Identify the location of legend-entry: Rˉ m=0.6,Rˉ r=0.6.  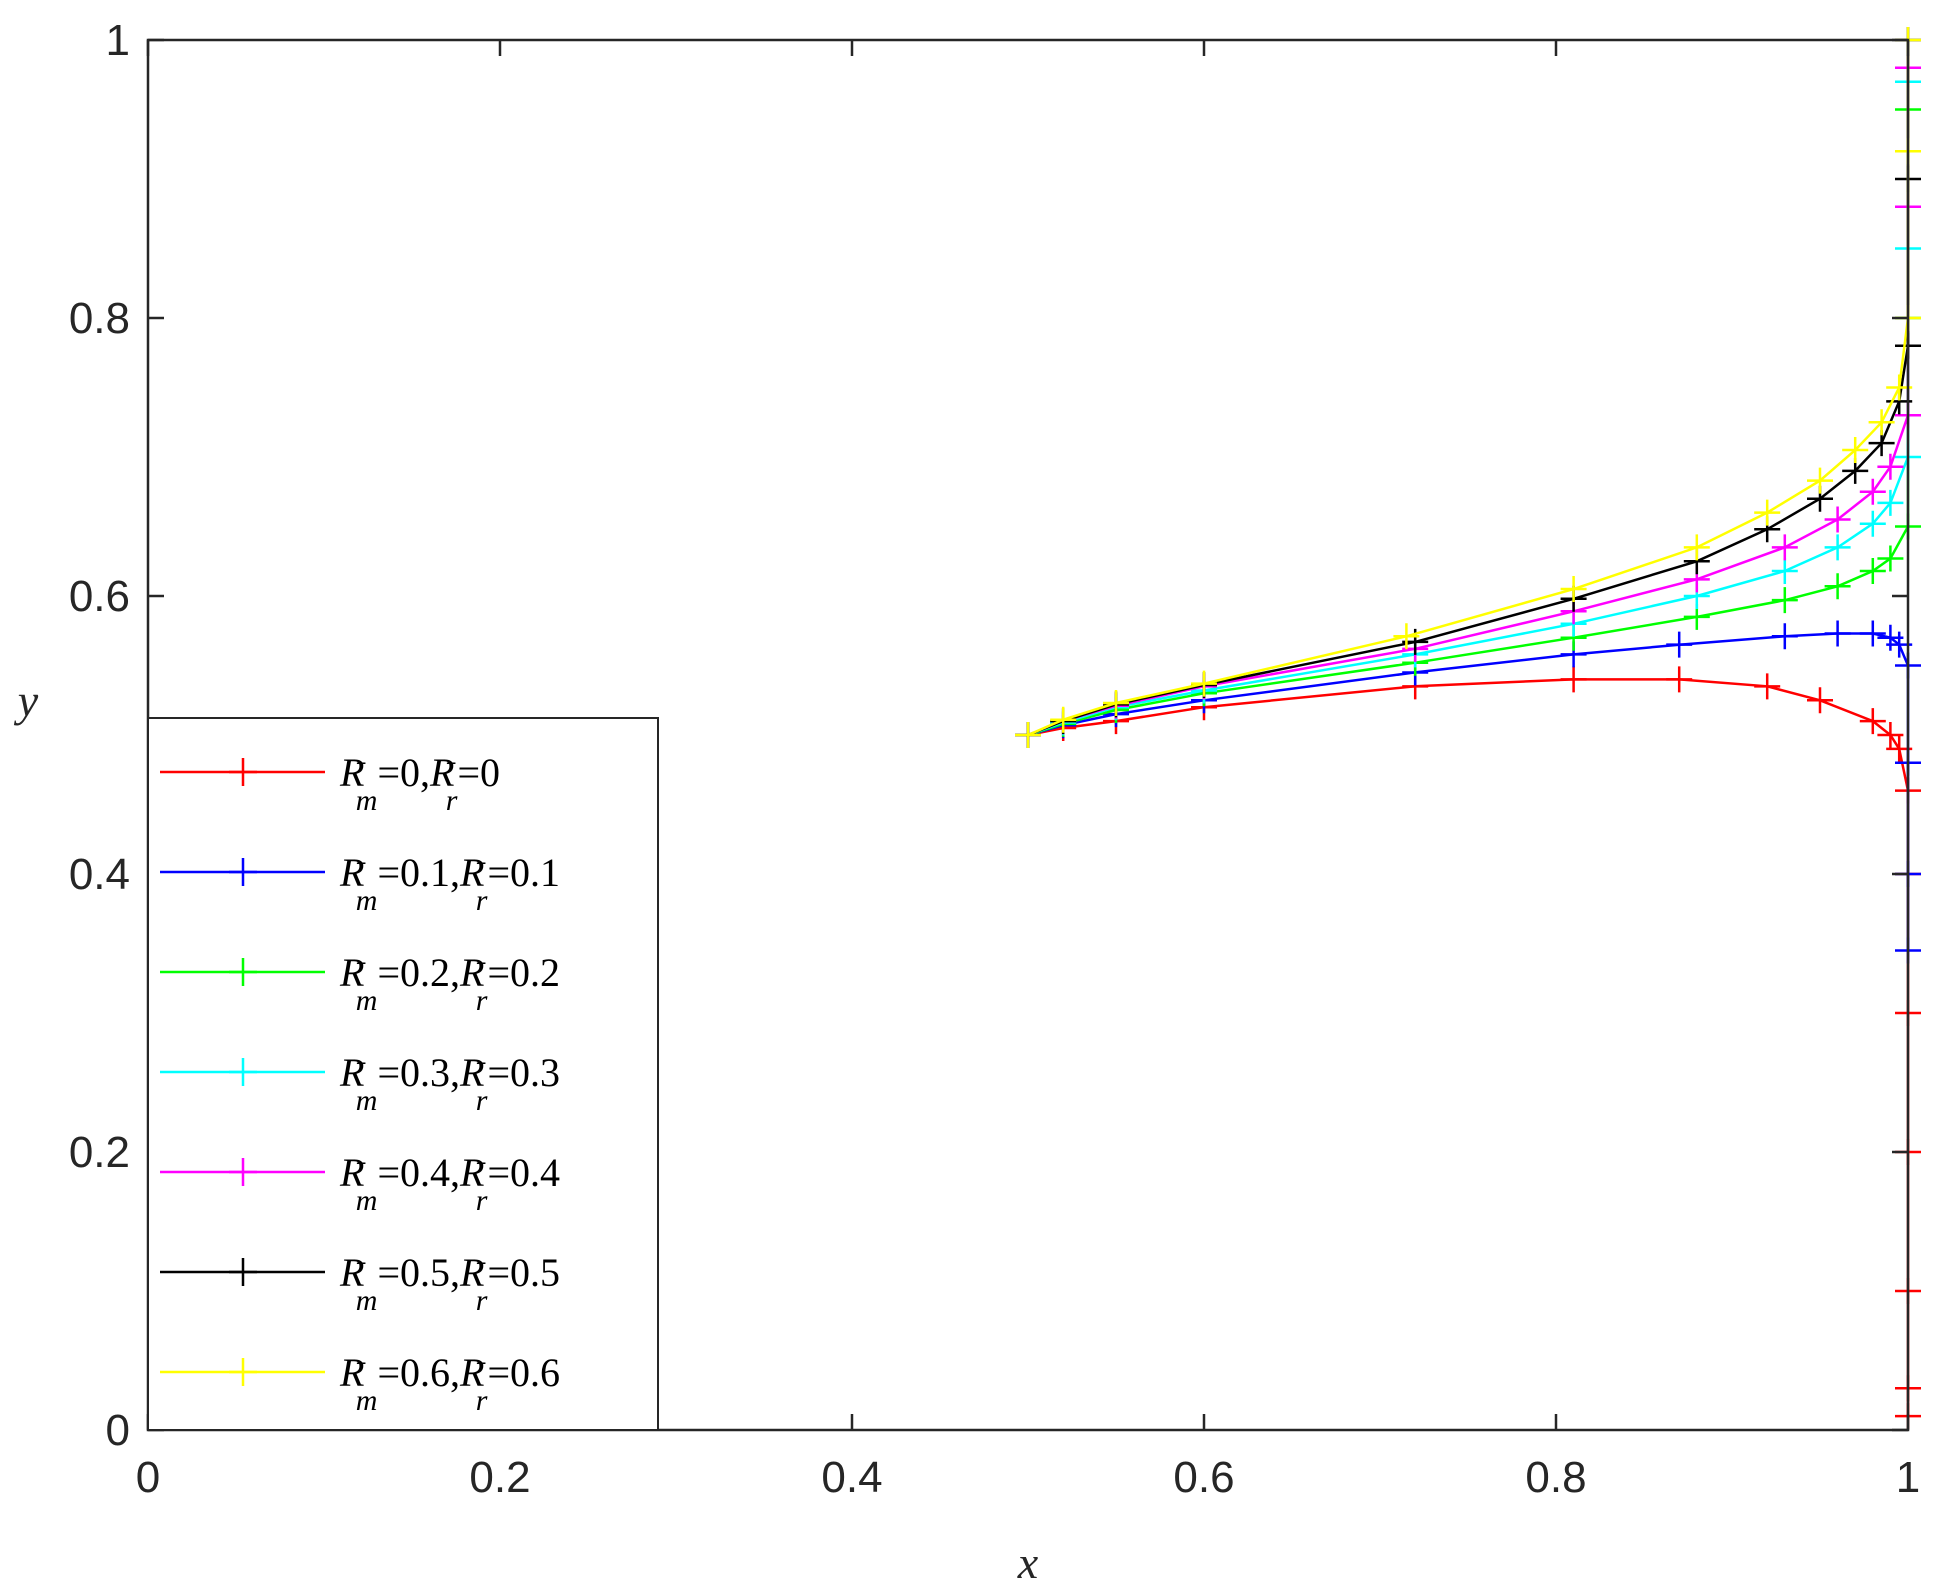
(360, 1383).